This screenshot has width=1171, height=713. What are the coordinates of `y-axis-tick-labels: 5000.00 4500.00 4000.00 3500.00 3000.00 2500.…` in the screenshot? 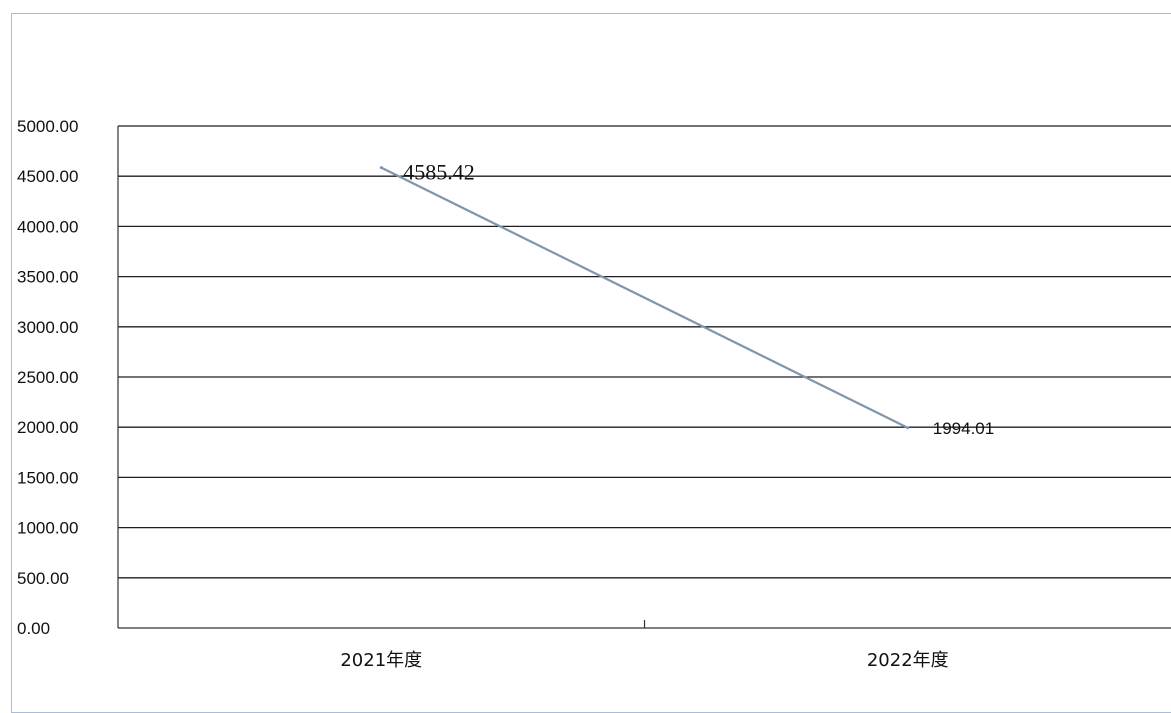 It's located at (47, 377).